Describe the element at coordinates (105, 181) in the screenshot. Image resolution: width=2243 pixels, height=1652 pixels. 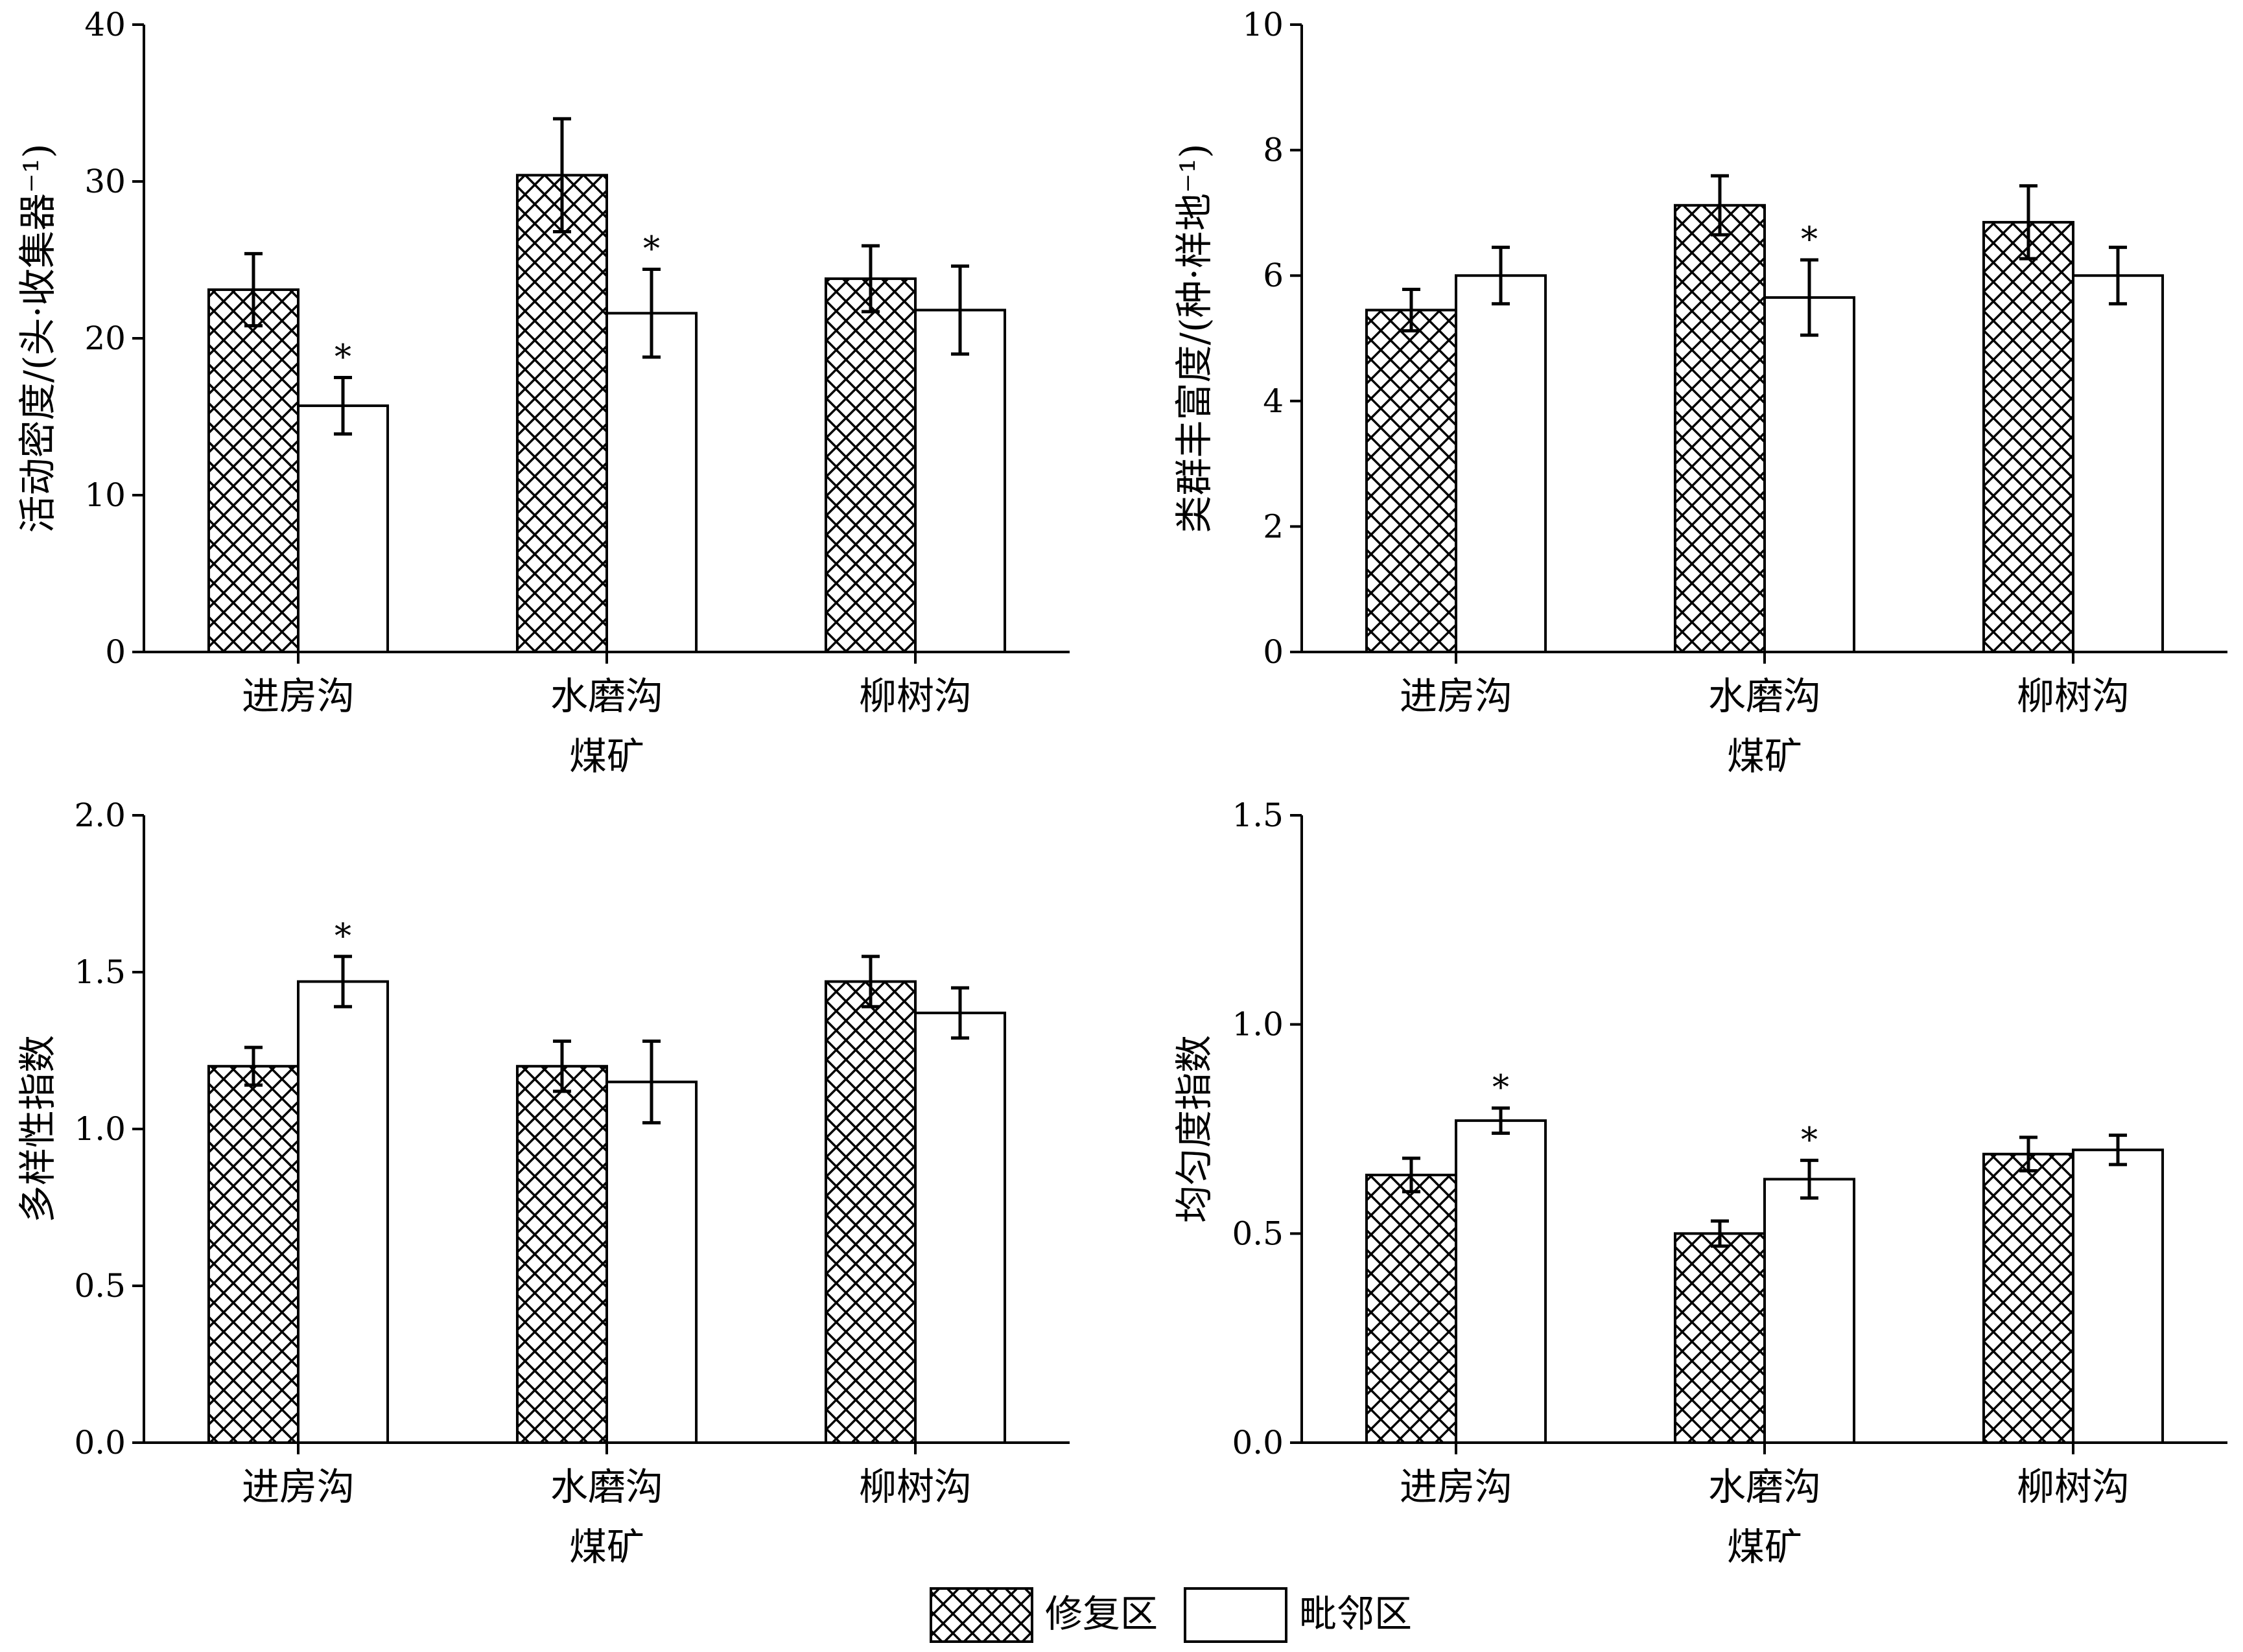
I see `y-tick-label: 30` at that location.